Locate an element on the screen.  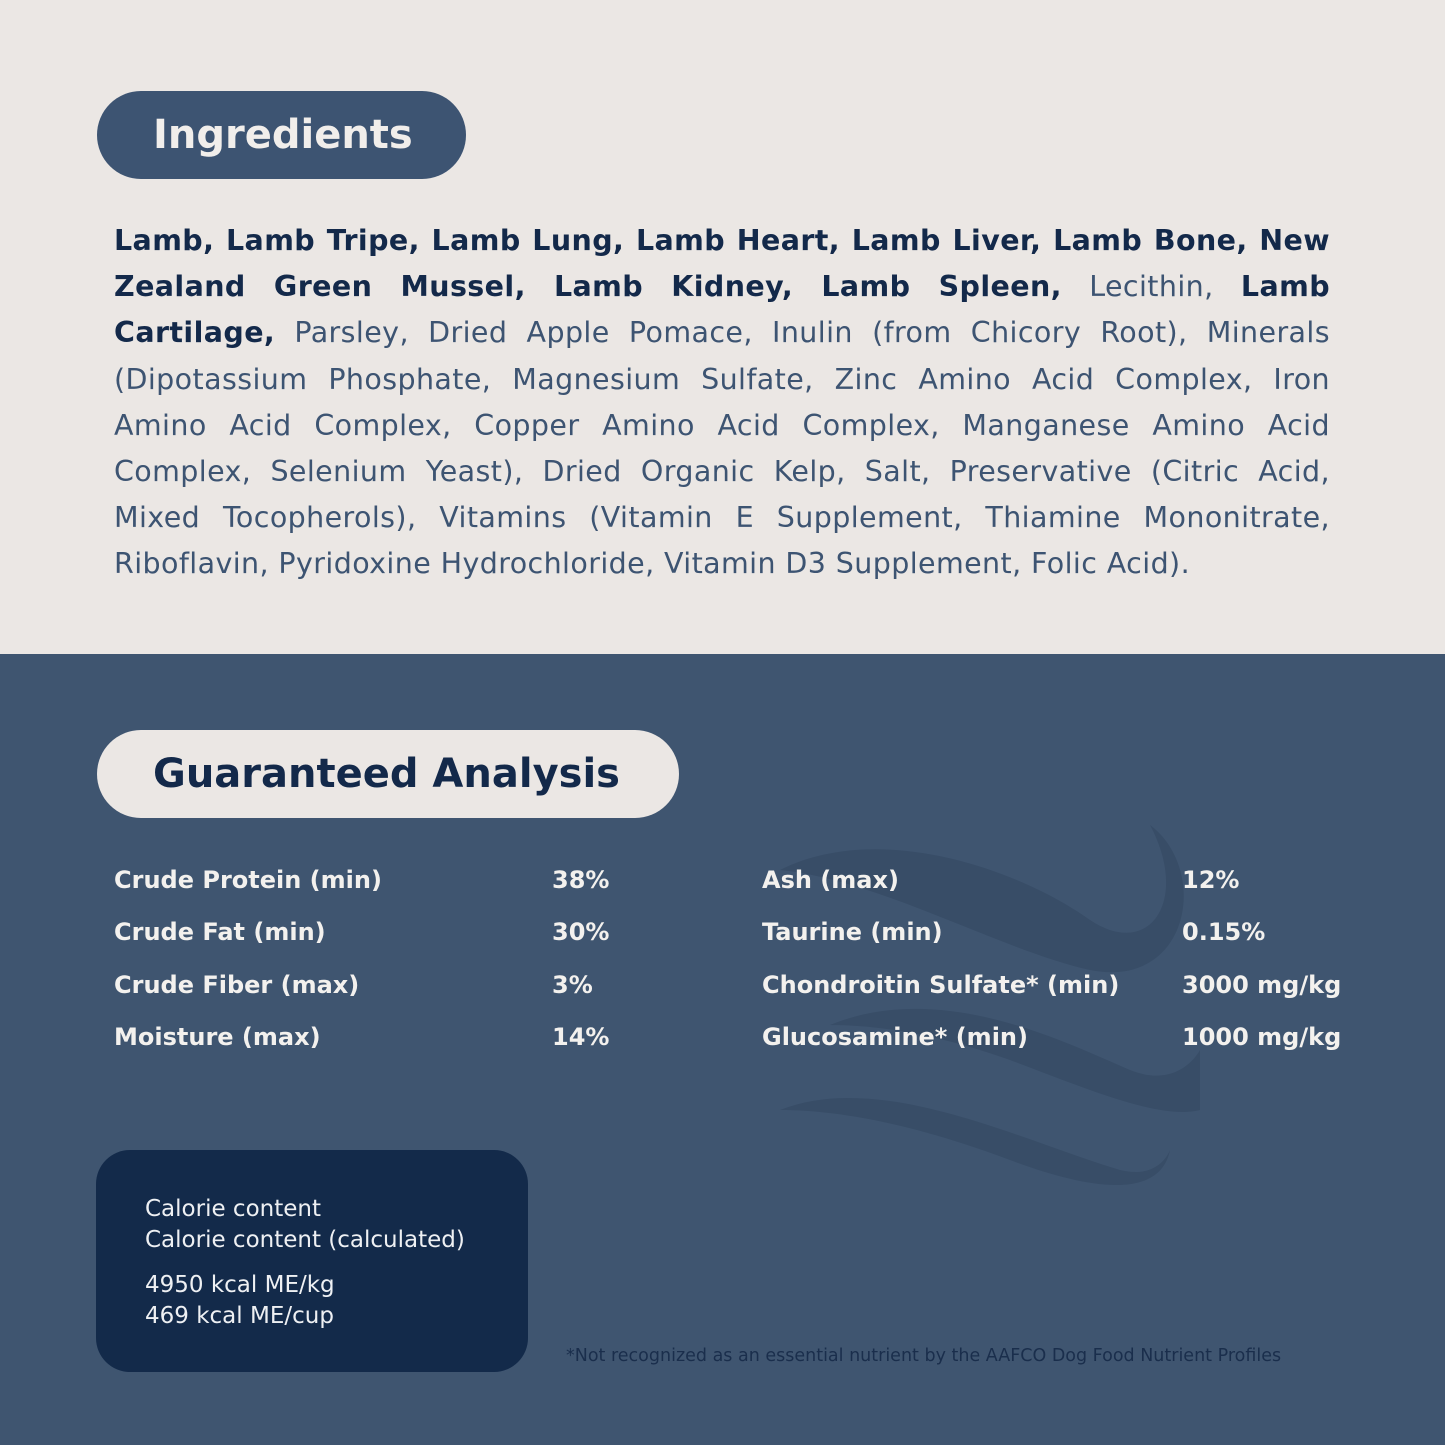
ingredients-heading: Ingredients is located at coordinates (281, 135).